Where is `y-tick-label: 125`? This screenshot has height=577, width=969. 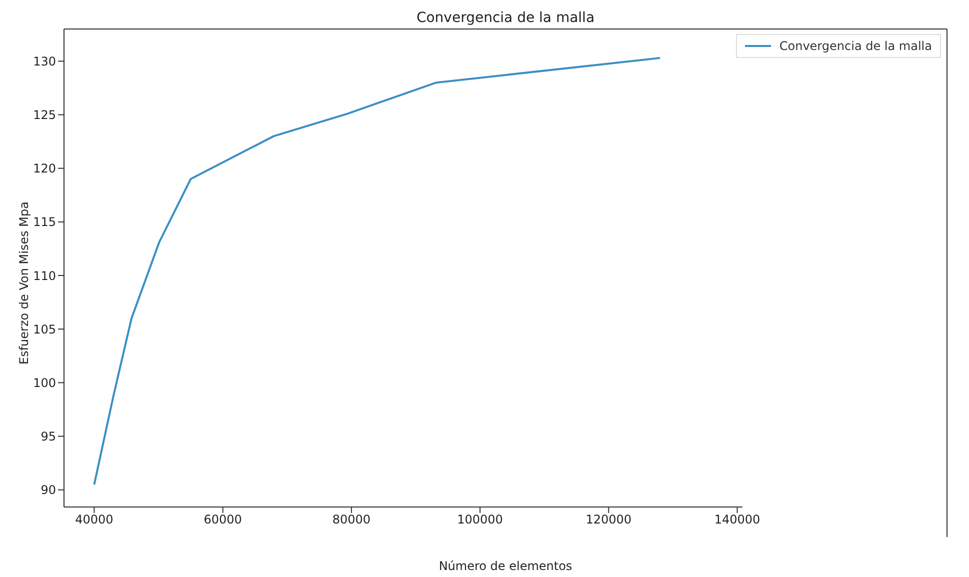 y-tick-label: 125 is located at coordinates (44, 115).